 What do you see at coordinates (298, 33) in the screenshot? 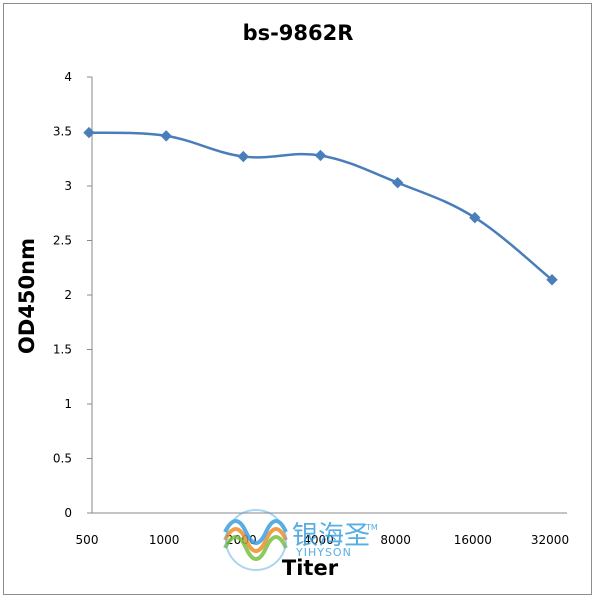
I see `chart-title: bs-9862R` at bounding box center [298, 33].